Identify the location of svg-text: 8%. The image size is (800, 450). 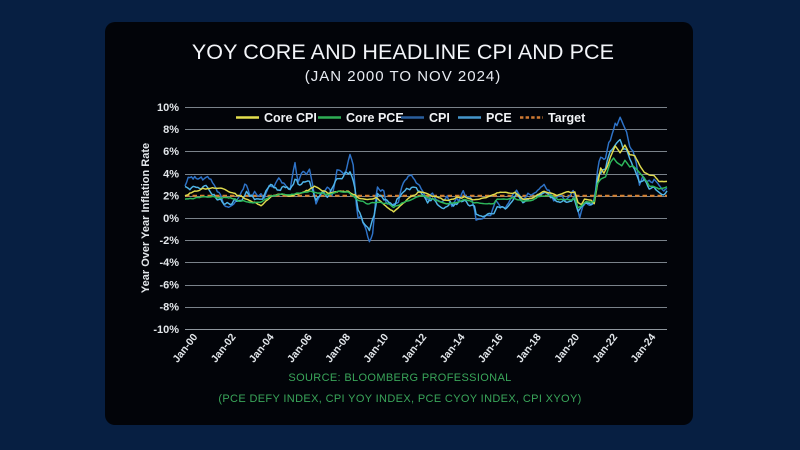
(171, 130).